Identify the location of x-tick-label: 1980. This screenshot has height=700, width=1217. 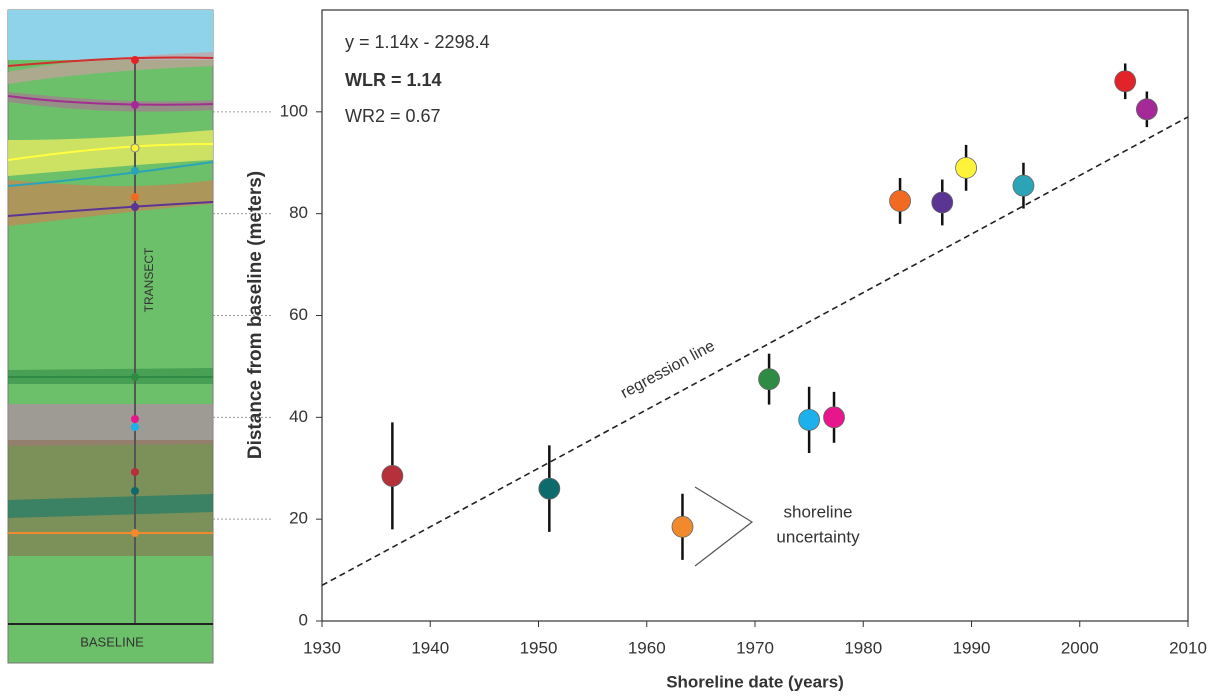
(863, 647).